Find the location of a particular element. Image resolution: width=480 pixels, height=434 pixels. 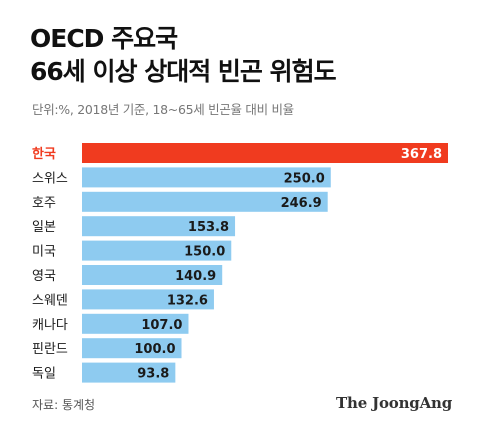

category-label: 캐나다 is located at coordinates (50, 325).